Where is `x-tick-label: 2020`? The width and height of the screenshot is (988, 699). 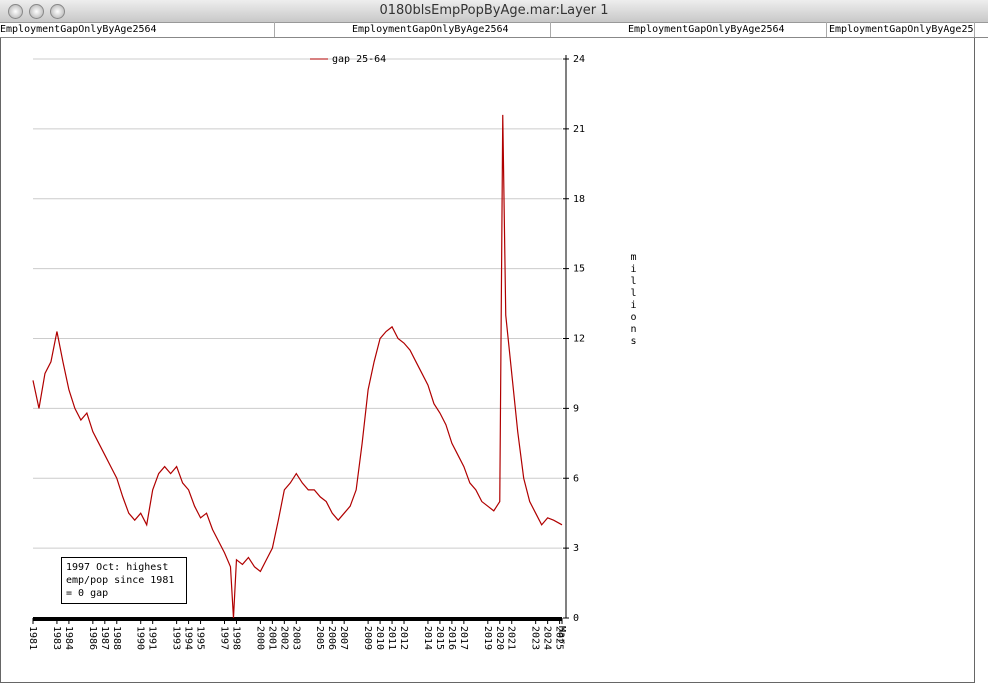
x-tick-label: 2020 is located at coordinates (499, 638).